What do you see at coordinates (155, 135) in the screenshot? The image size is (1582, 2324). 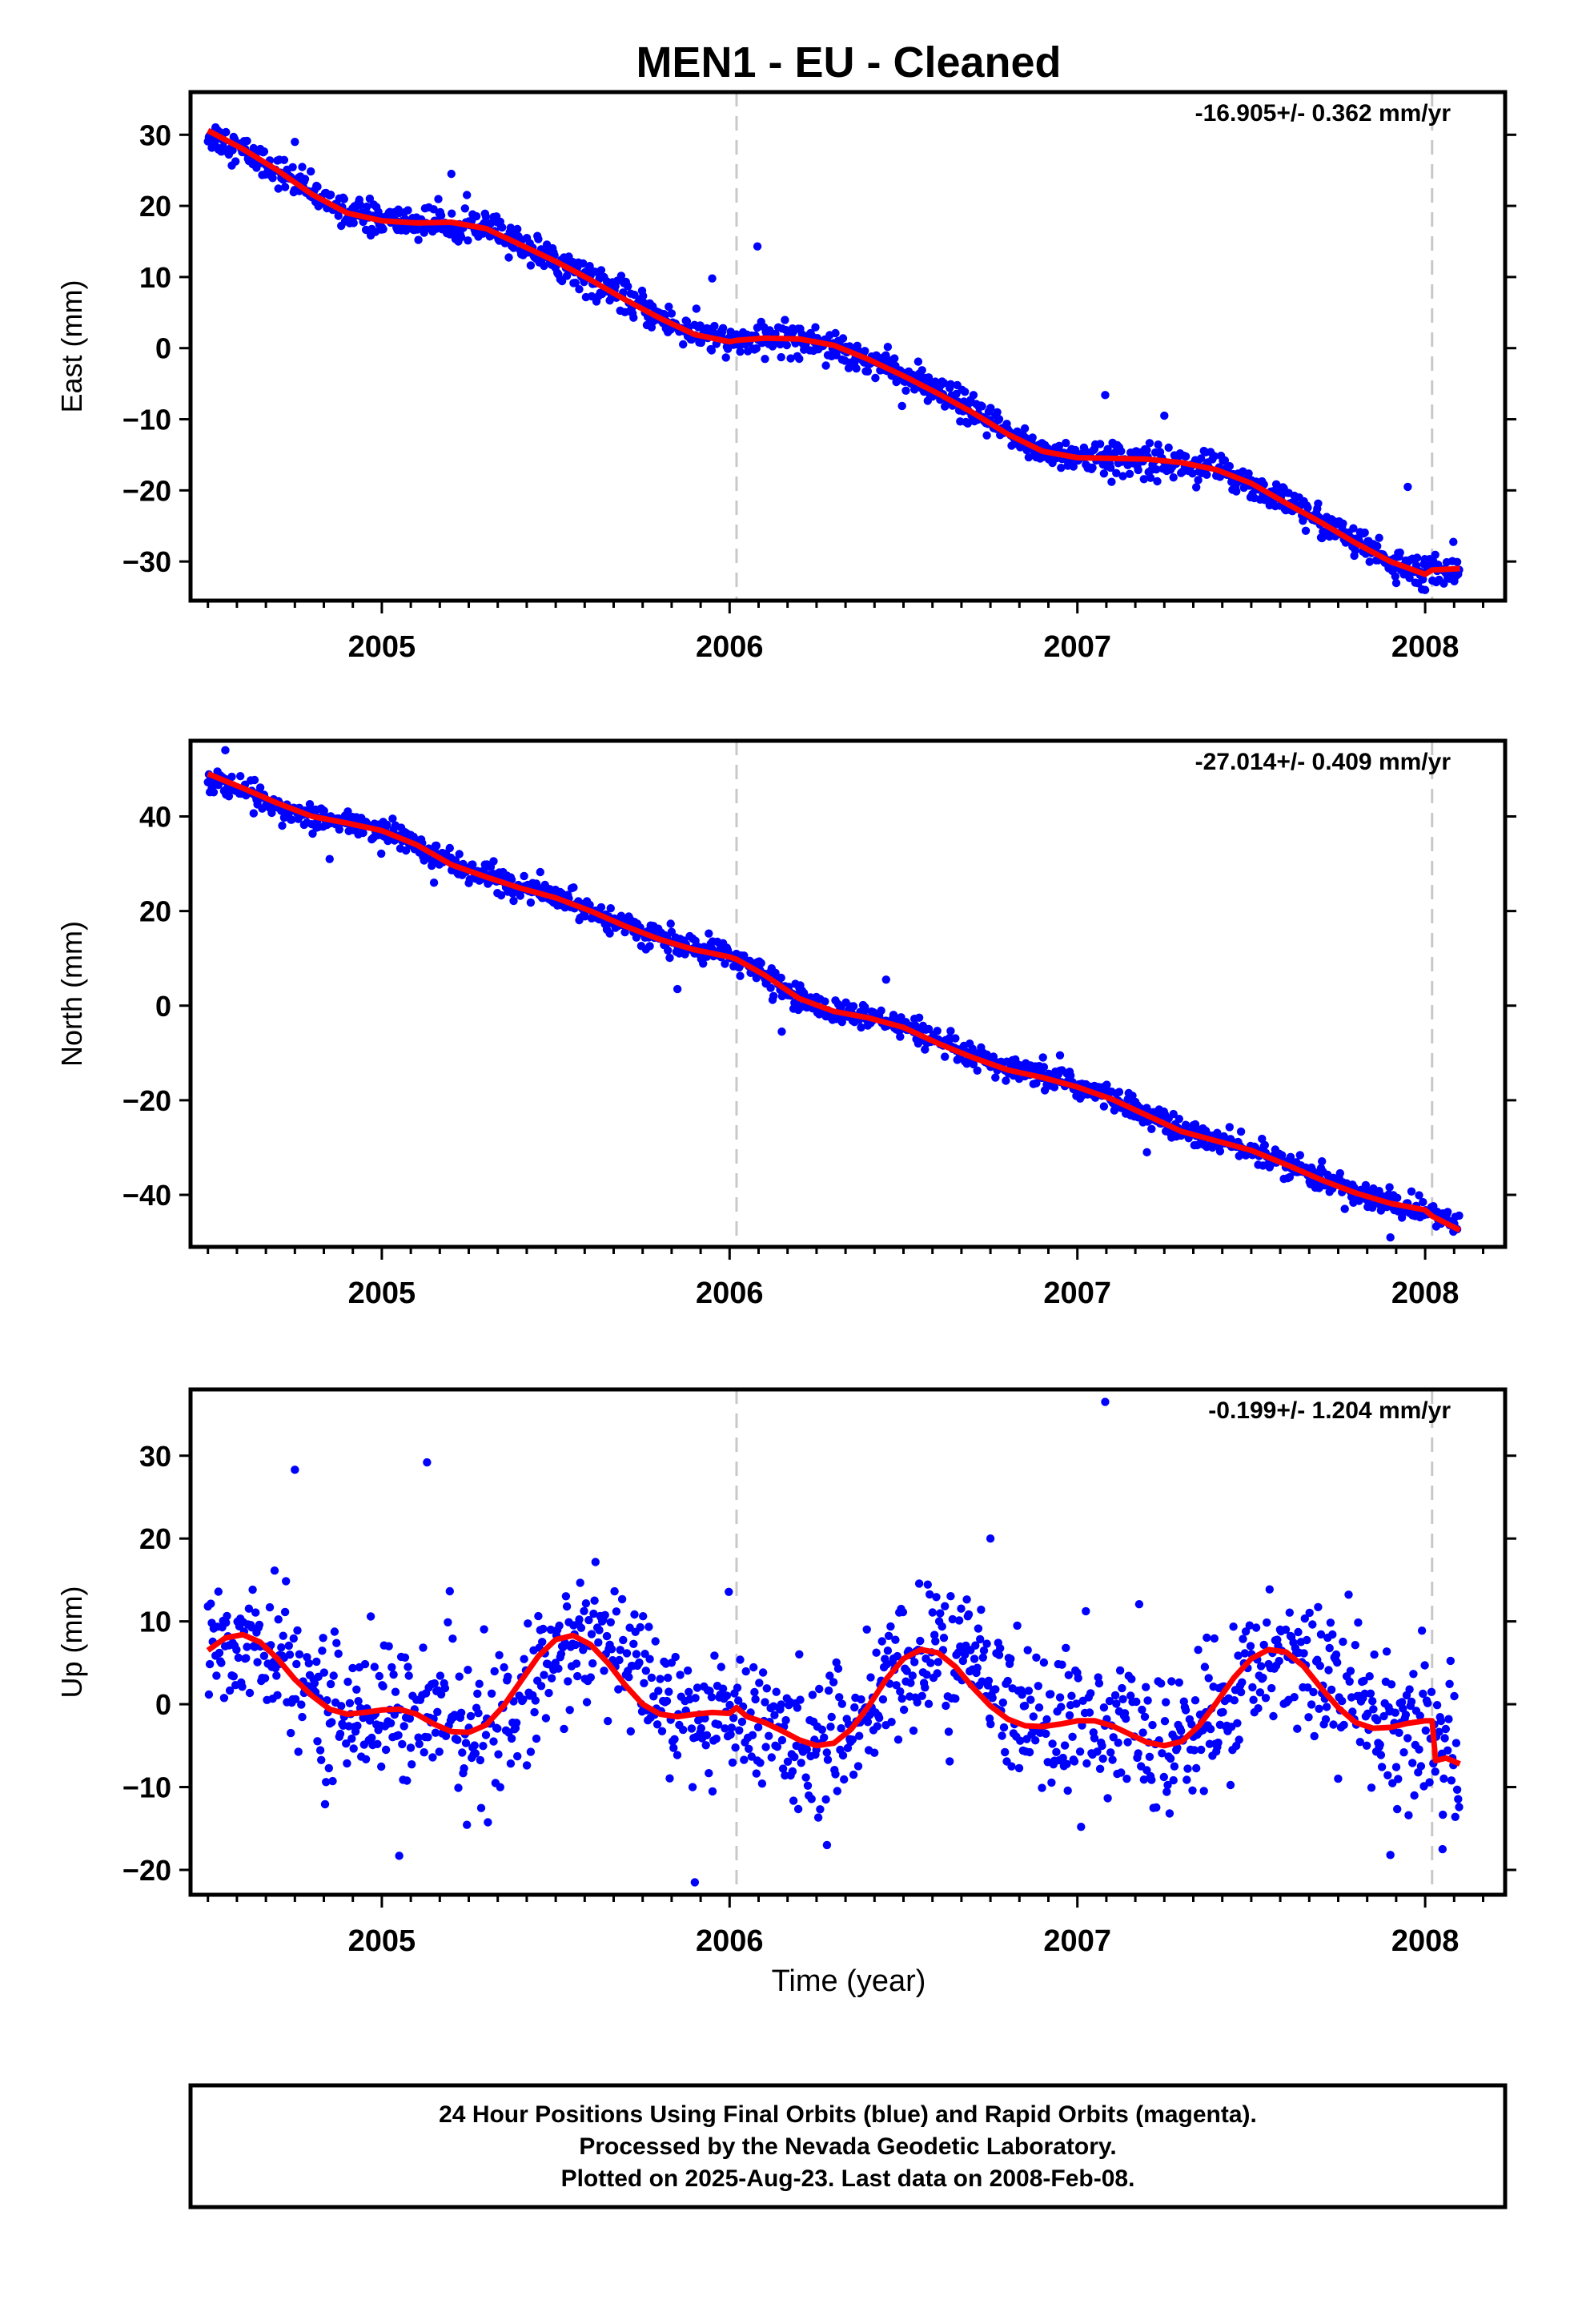 I see `y-tick-label: 30` at bounding box center [155, 135].